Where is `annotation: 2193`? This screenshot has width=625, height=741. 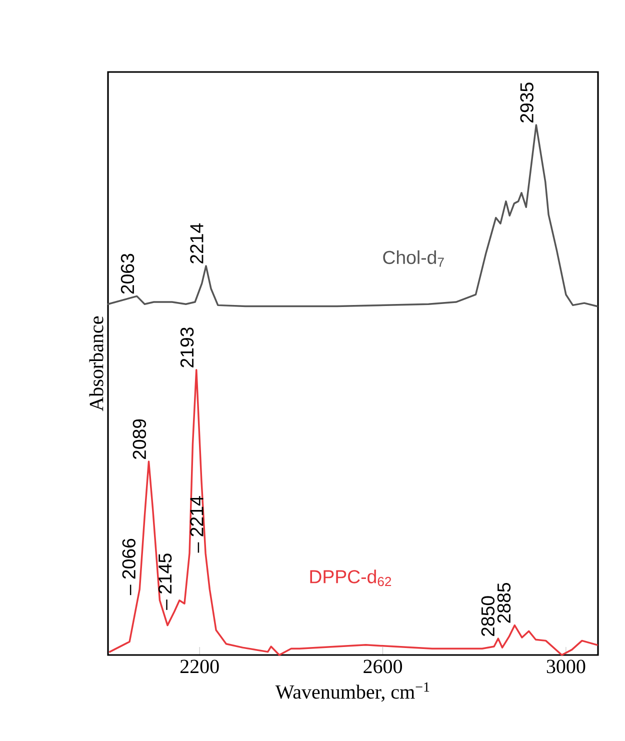 annotation: 2193 is located at coordinates (187, 348).